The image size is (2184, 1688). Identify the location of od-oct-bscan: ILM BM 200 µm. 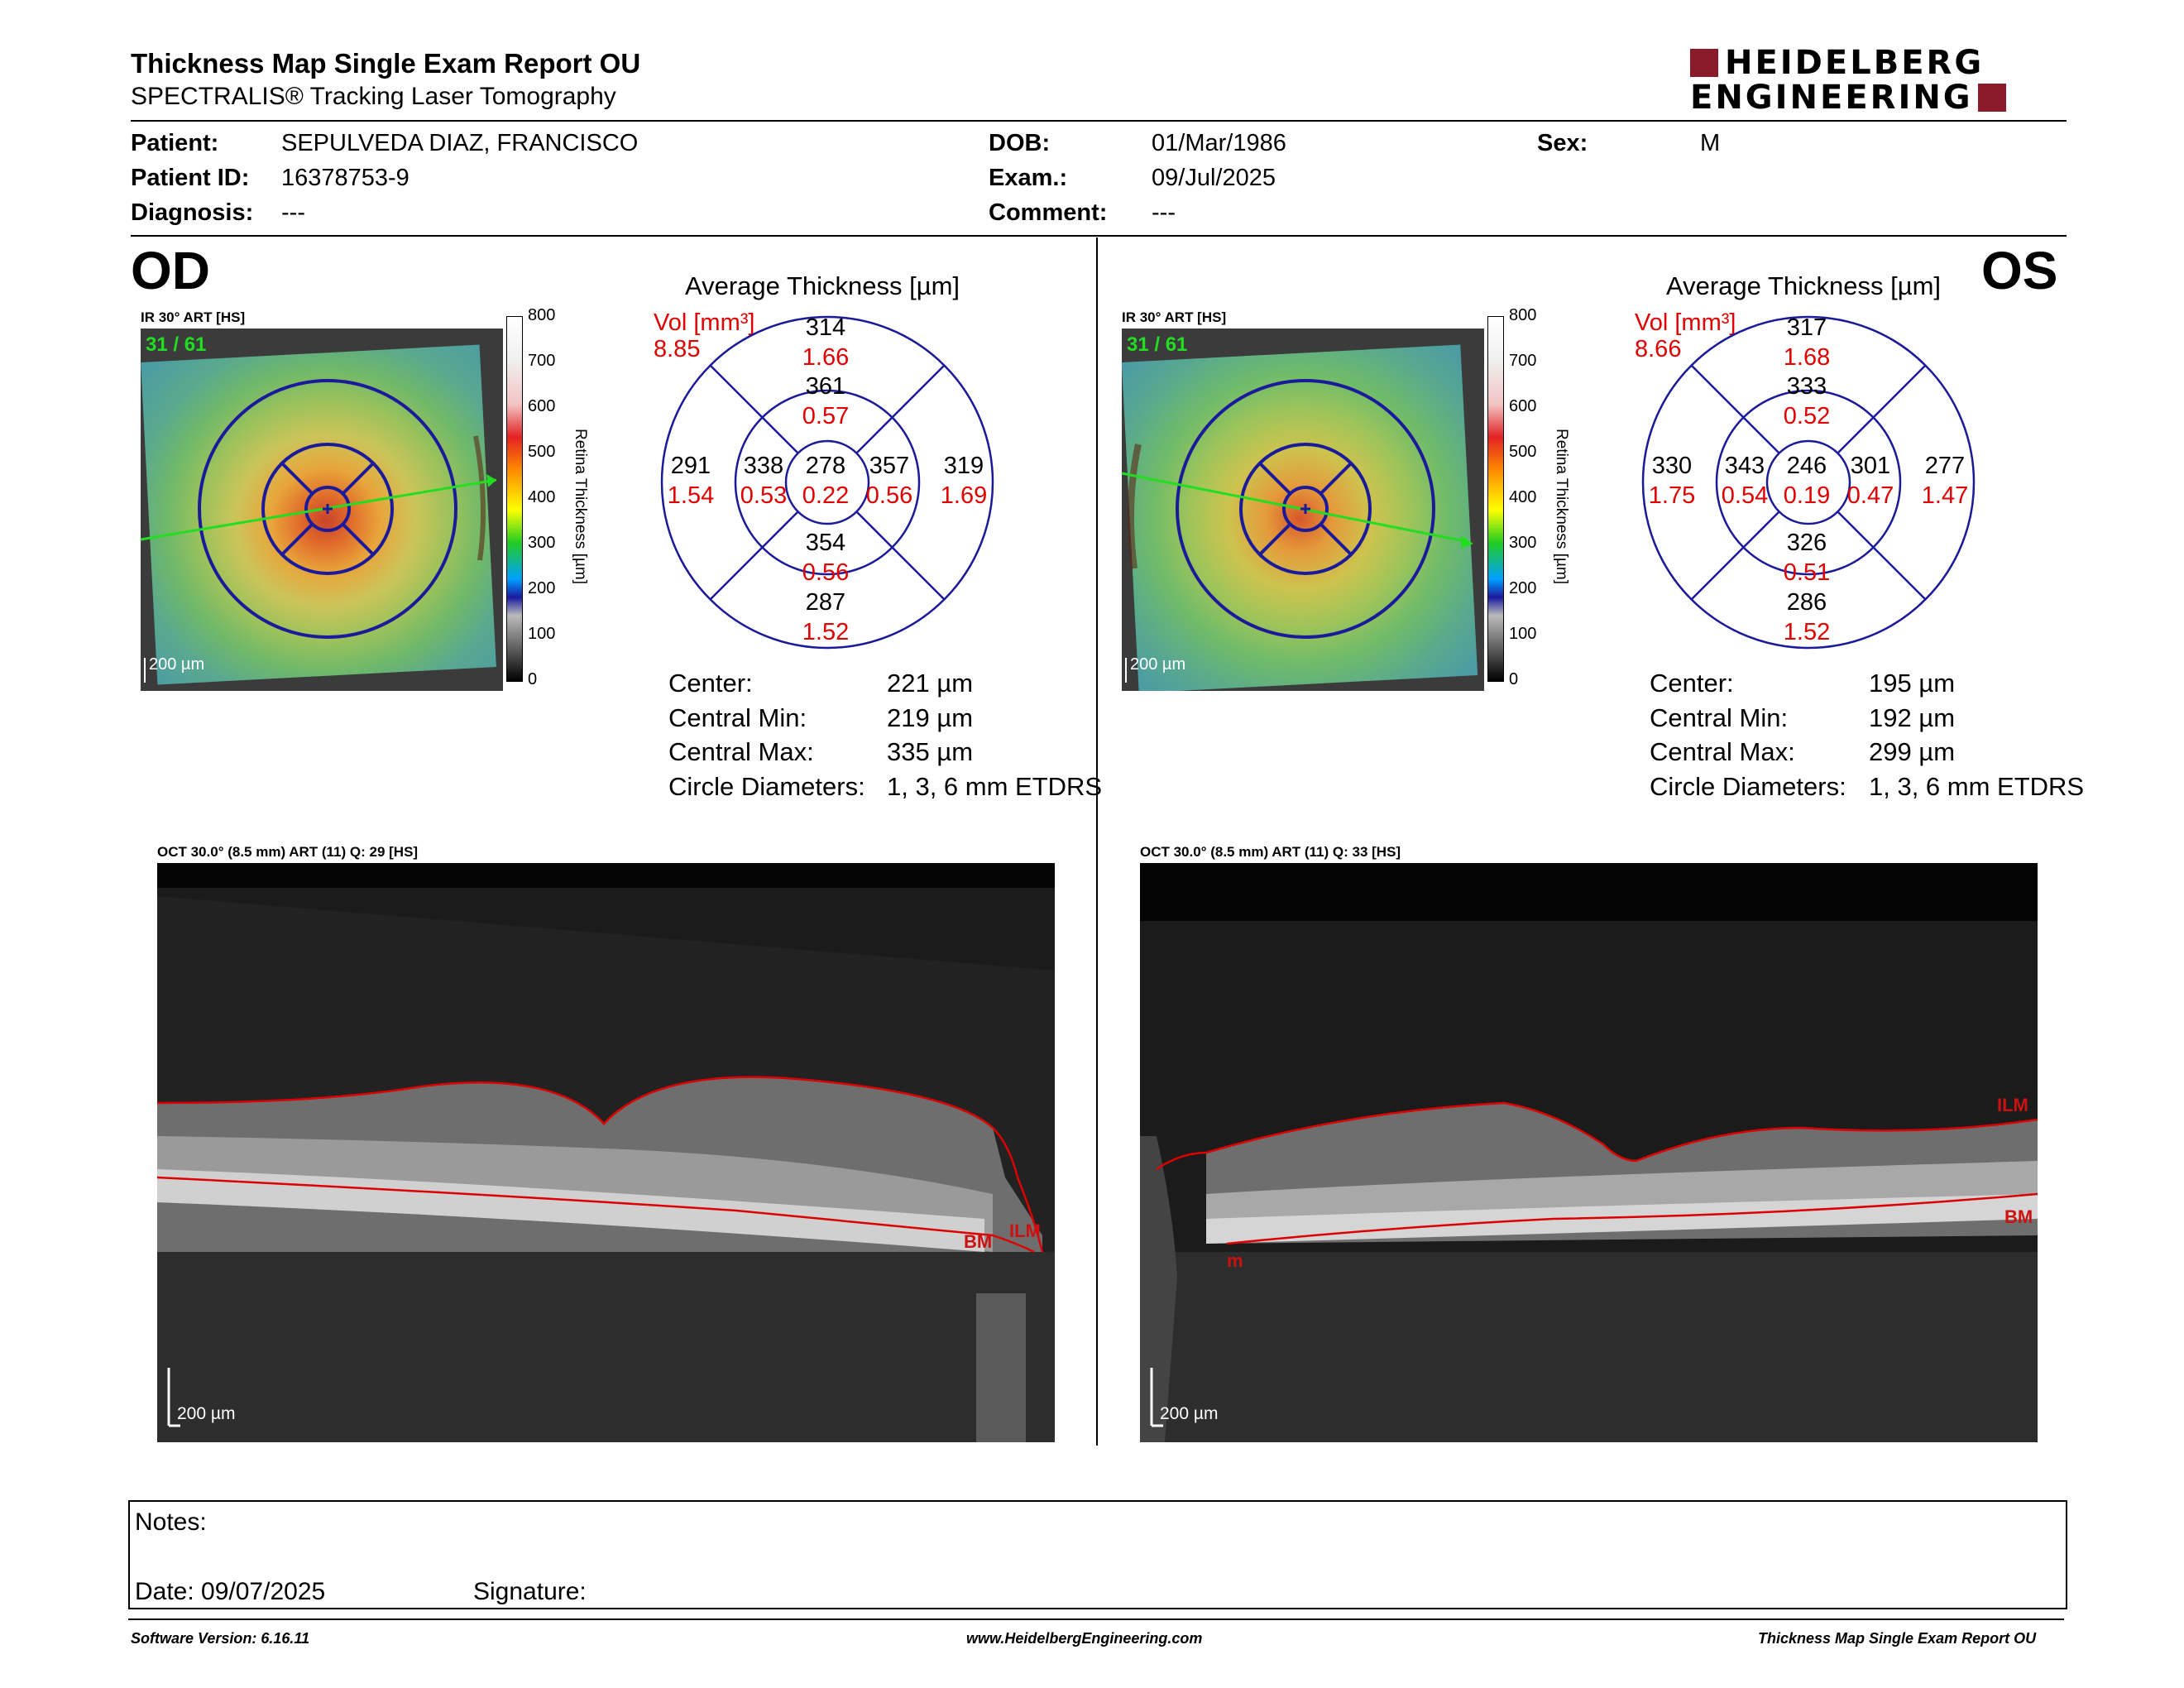
(606, 1152).